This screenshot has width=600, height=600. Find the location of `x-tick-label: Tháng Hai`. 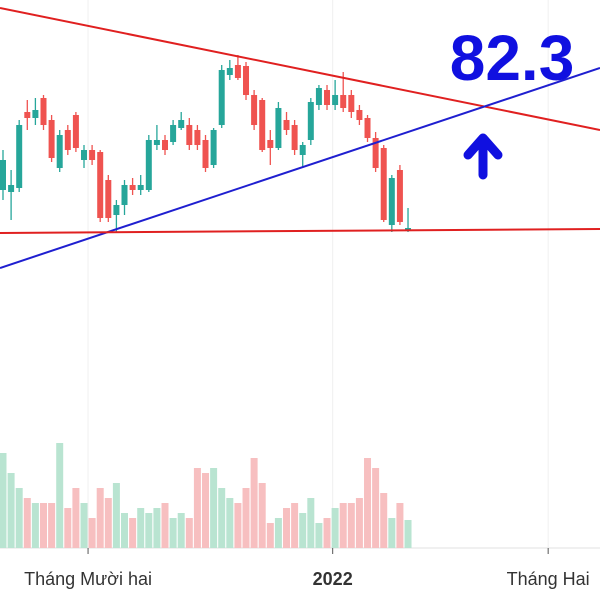

x-tick-label: Tháng Hai is located at coordinates (548, 579).